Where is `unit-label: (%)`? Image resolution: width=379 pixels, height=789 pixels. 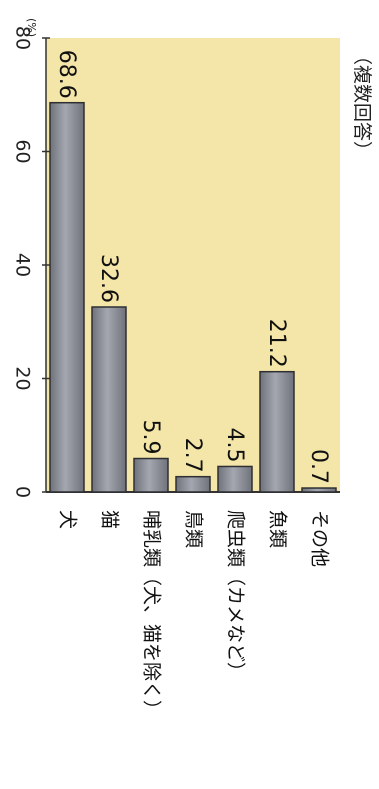 unit-label: (%) is located at coordinates (31, 27).